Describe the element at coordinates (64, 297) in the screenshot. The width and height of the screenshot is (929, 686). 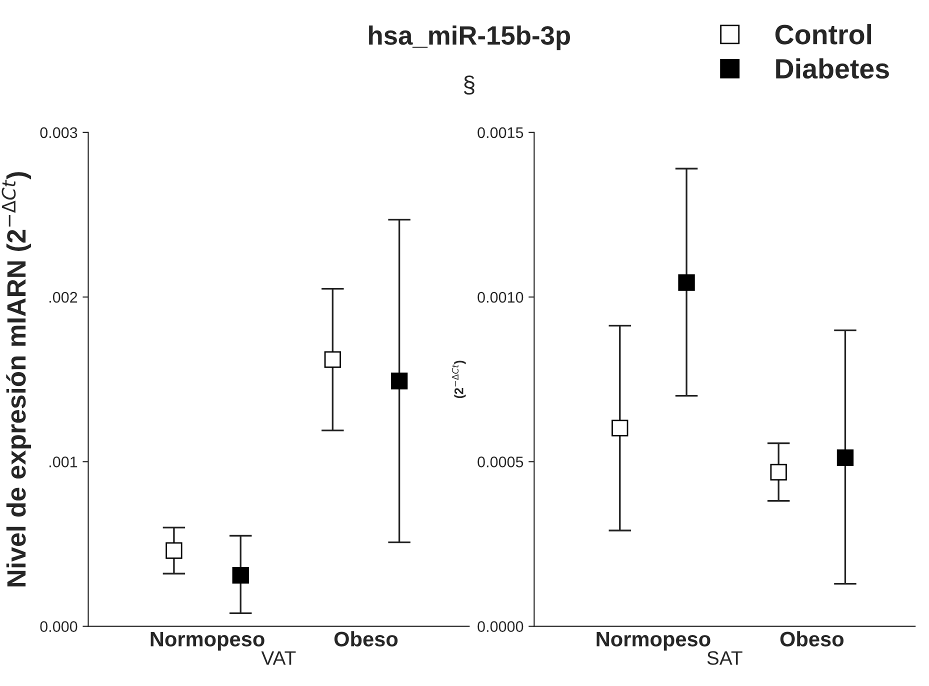
I see `y-tick-label: .002` at that location.